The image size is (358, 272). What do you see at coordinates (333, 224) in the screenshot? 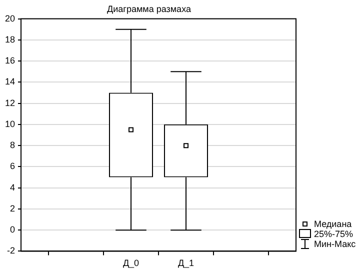
I see `text: Медиана` at bounding box center [333, 224].